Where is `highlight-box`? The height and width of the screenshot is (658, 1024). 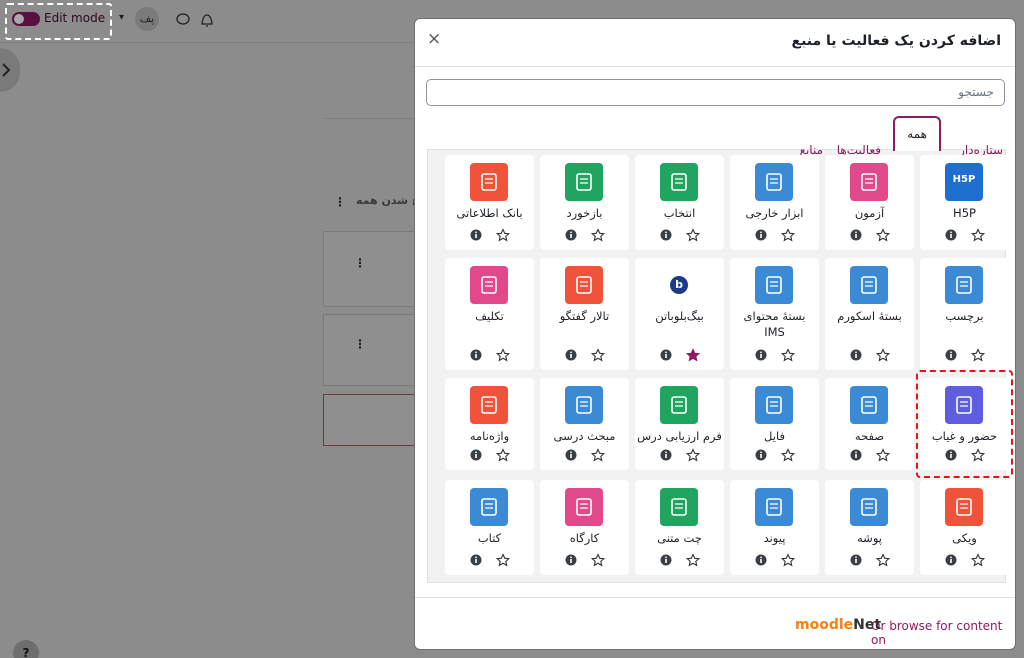 highlight-box is located at coordinates (964, 424).